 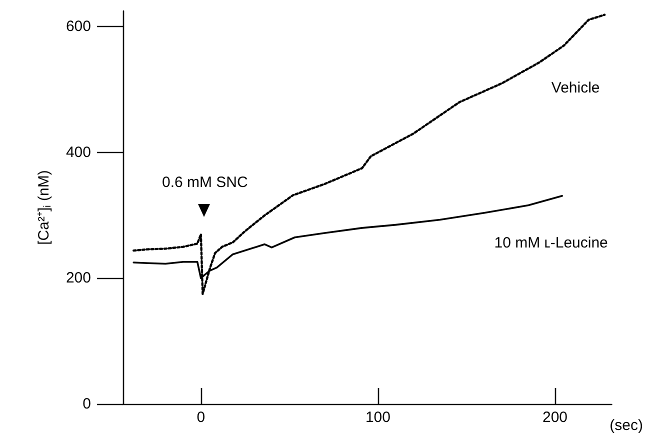 What do you see at coordinates (551, 243) in the screenshot?
I see `series-label: 10 mM ʟ-Leucine` at bounding box center [551, 243].